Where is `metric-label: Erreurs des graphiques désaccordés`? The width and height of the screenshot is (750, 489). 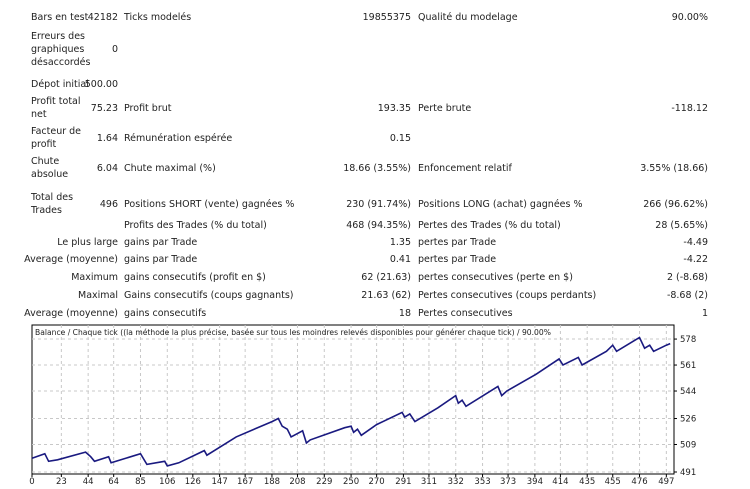 metric-label: Erreurs des graphiques désaccordés is located at coordinates (61, 49).